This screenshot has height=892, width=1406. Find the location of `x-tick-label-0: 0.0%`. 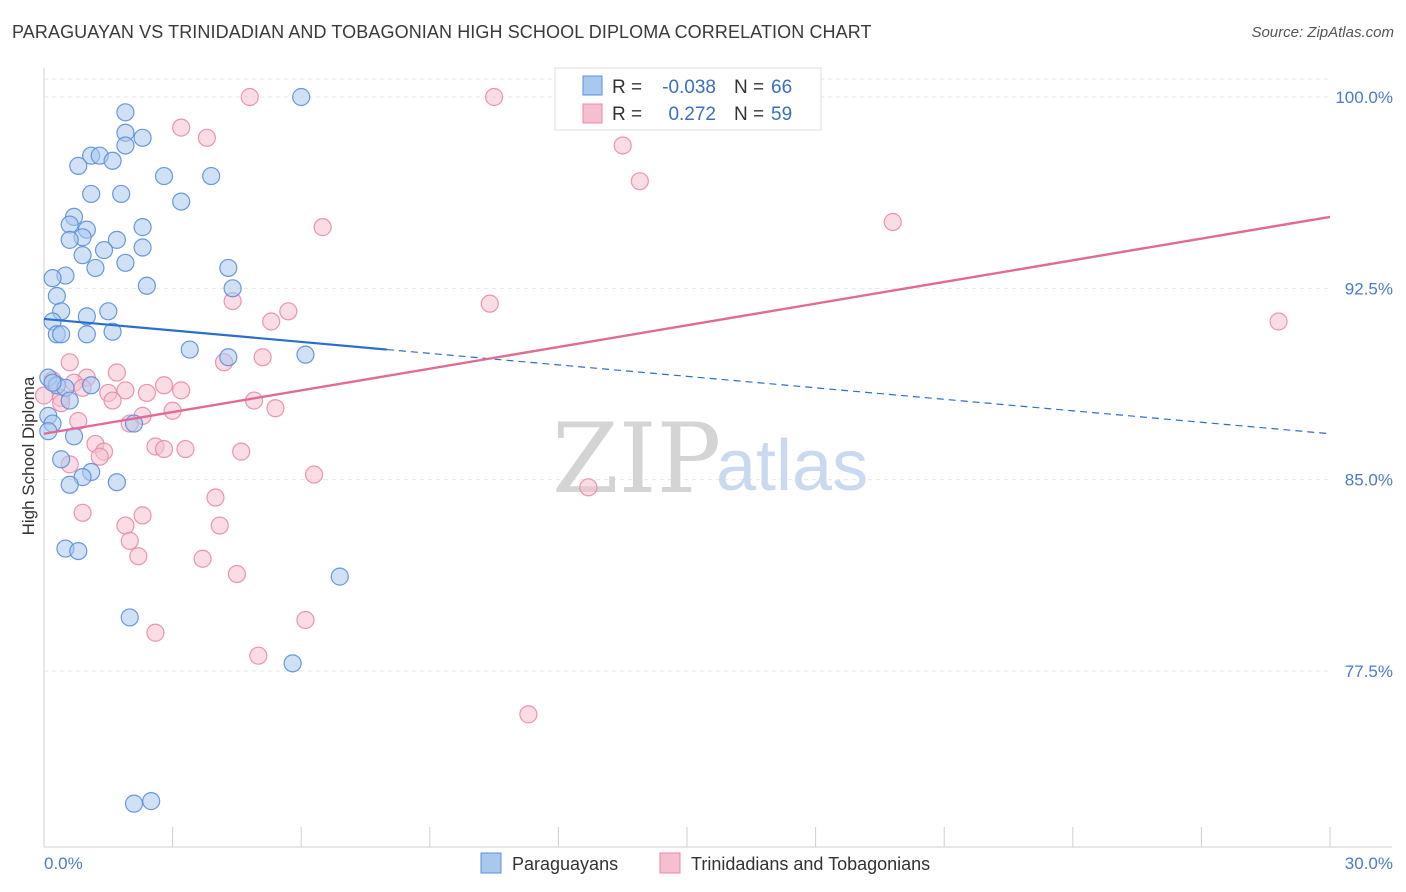

x-tick-label-0: 0.0% is located at coordinates (63, 863).